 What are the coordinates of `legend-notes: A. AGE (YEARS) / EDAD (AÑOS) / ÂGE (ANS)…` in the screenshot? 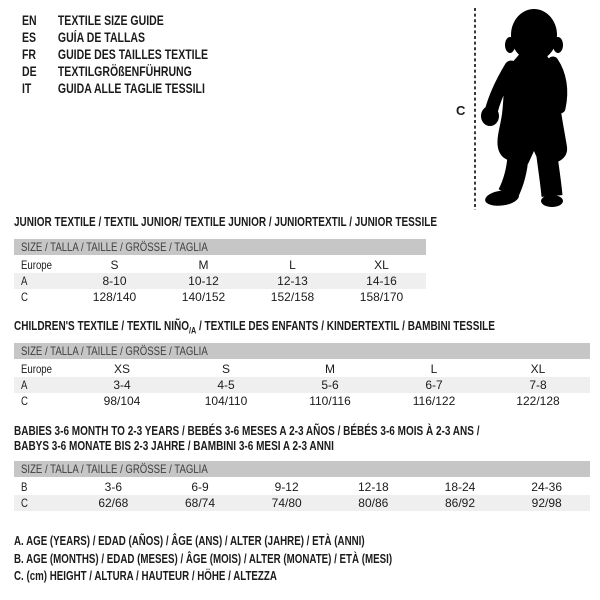 It's located at (256, 559).